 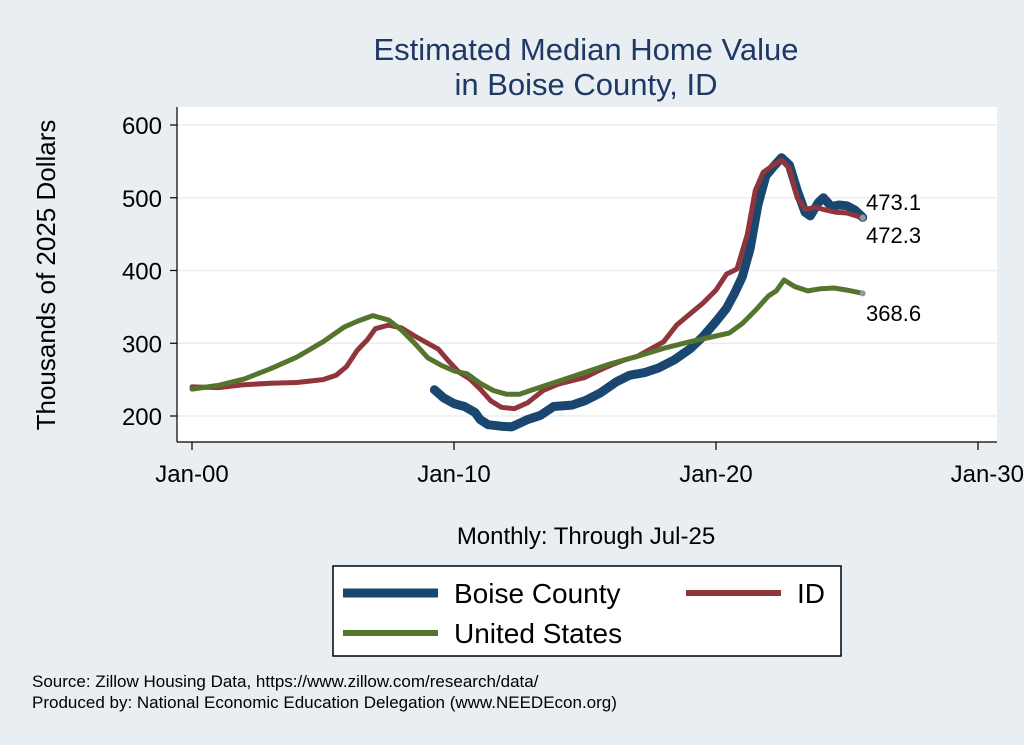 What do you see at coordinates (589, 464) in the screenshot?
I see `x-axis: Jan-00 Jan-10 Jan-20 Jan-30` at bounding box center [589, 464].